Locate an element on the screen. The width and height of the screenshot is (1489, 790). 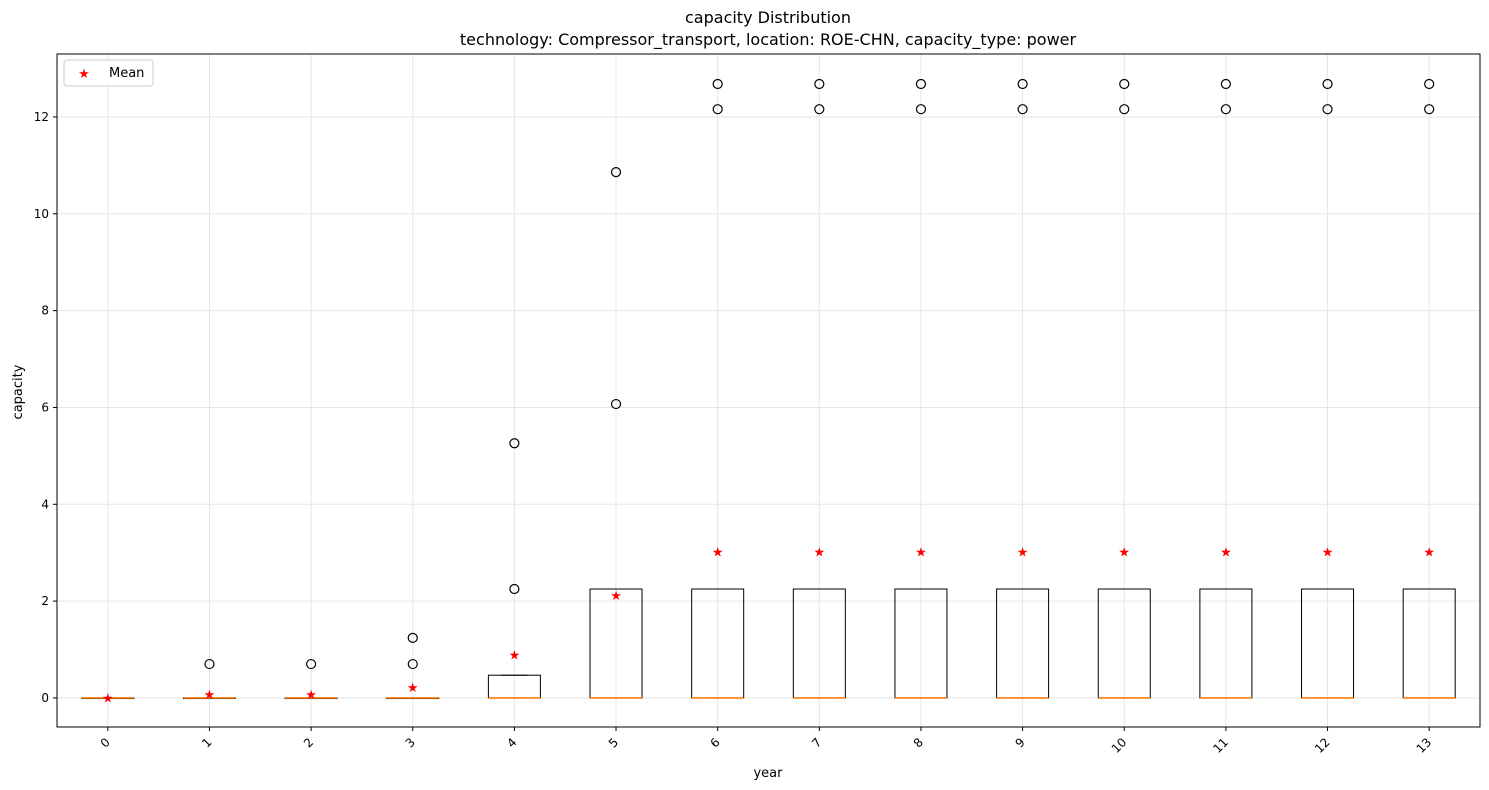
box-group-year-7: ★ is located at coordinates (819, 388).